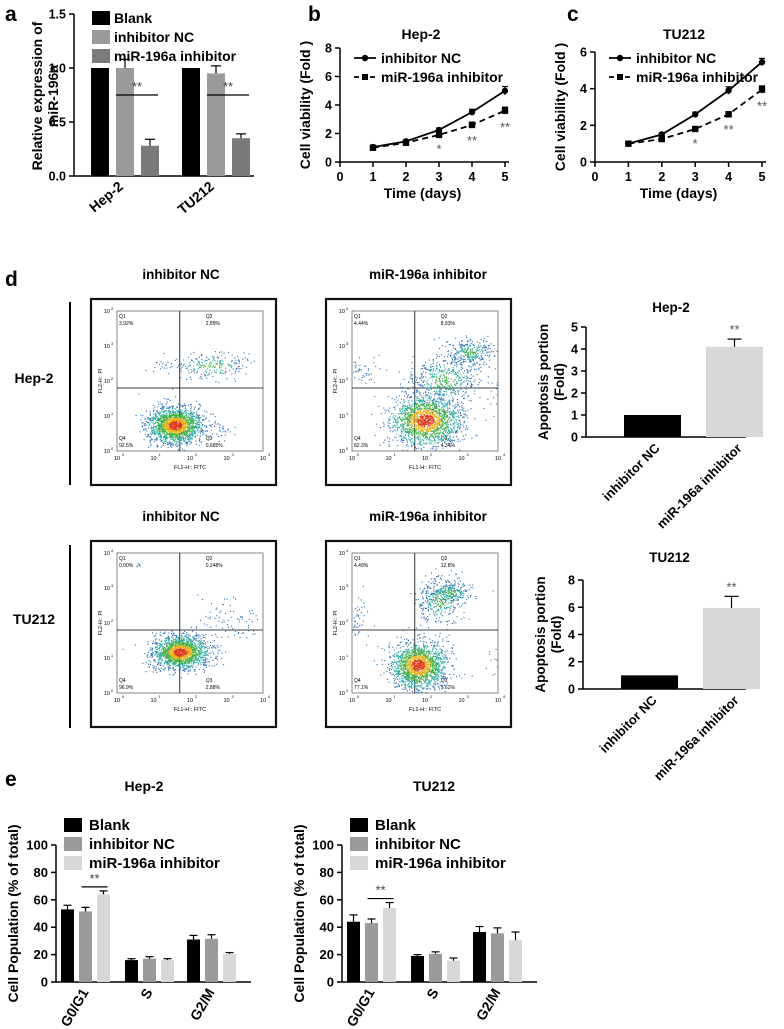 The width and height of the screenshot is (784, 1029). What do you see at coordinates (762, 105) in the screenshot?
I see `c-significance: **` at bounding box center [762, 105].